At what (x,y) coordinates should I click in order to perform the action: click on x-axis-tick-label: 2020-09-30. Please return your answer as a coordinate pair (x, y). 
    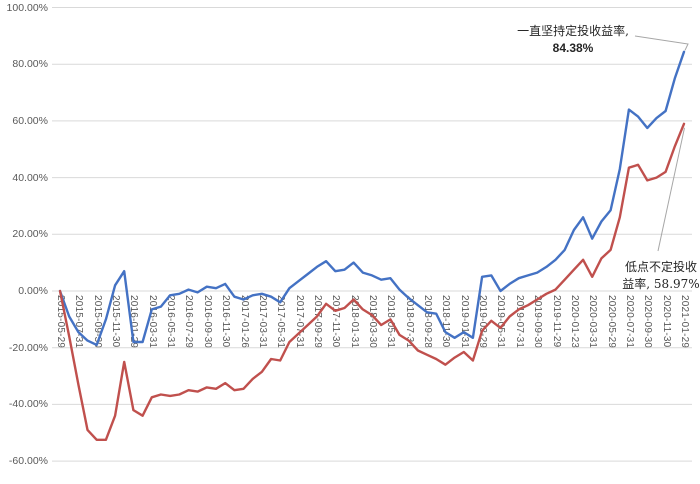
    Looking at the image, I should click on (648, 322).